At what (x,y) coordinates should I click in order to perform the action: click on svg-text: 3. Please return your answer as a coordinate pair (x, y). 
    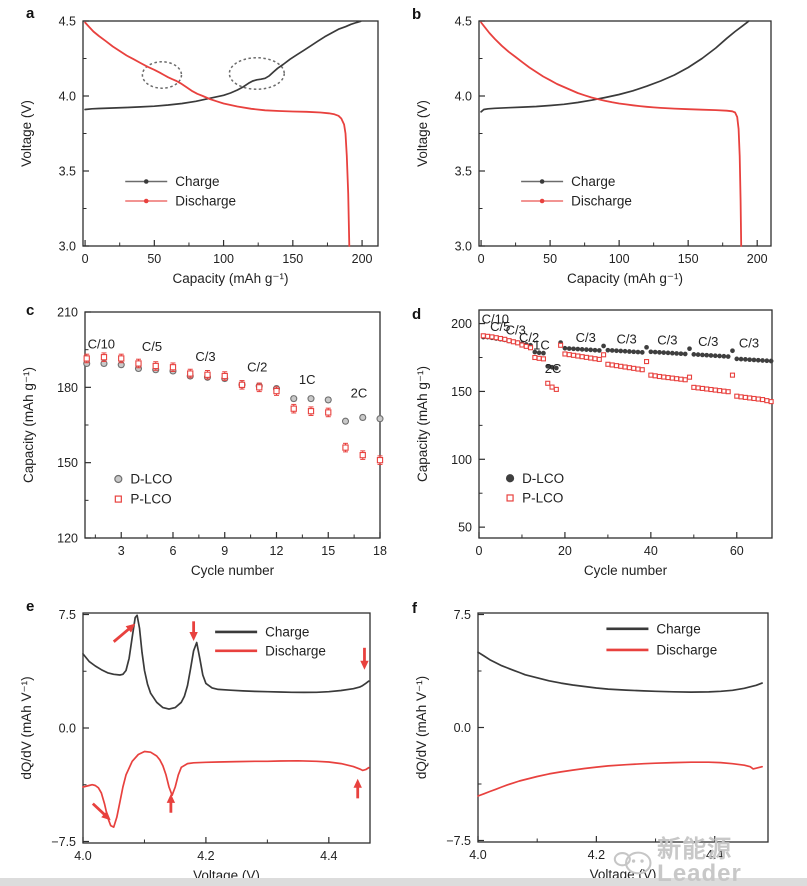
    Looking at the image, I should click on (121, 551).